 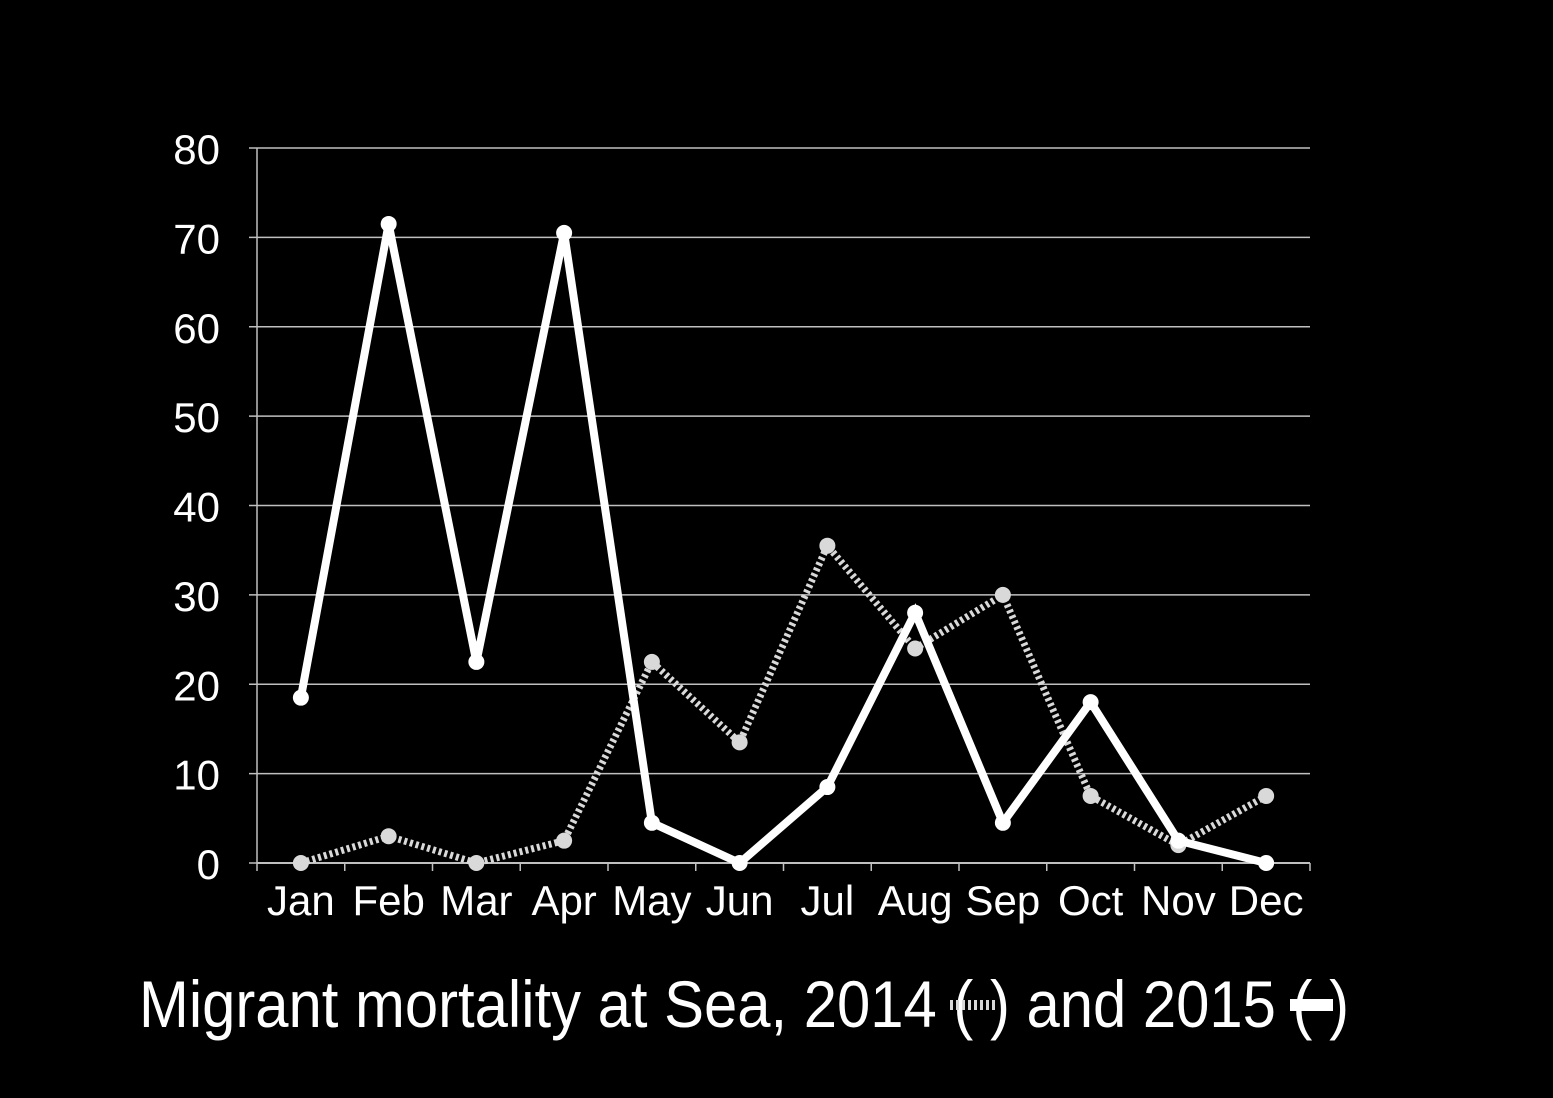 What do you see at coordinates (827, 545) in the screenshot?
I see `point-2014-jul` at bounding box center [827, 545].